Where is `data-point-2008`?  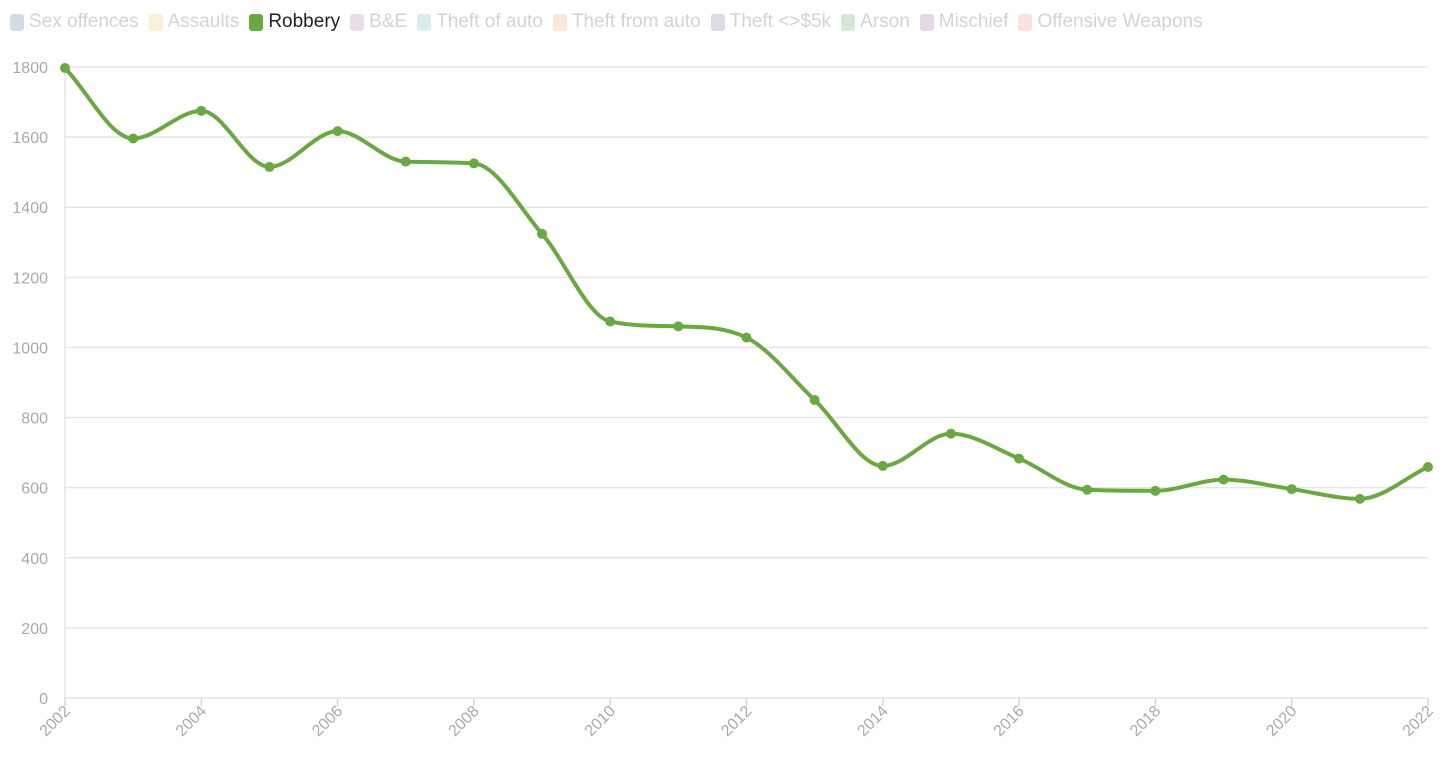
data-point-2008 is located at coordinates (473, 163).